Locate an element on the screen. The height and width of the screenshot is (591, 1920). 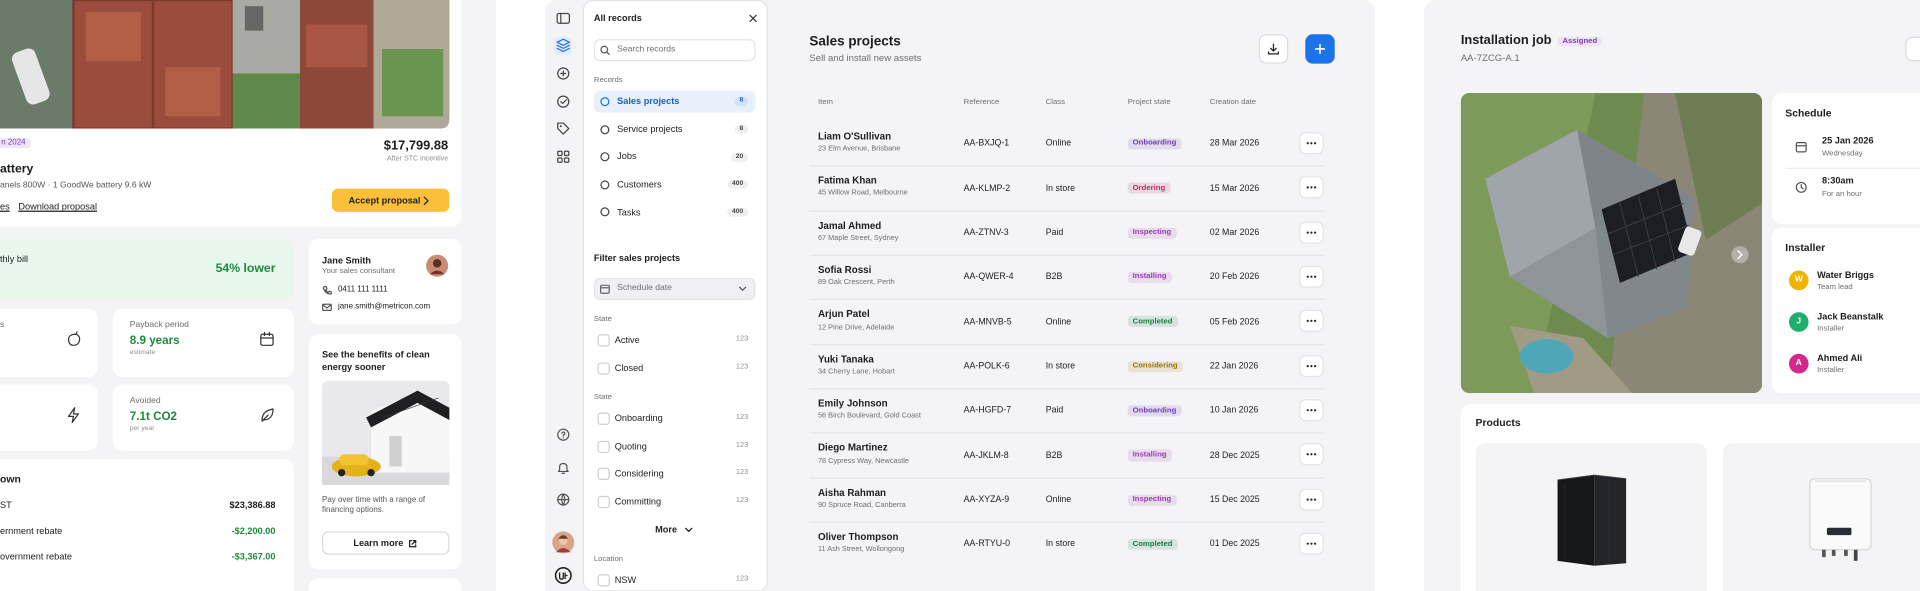
breakdown-value: -$2,200.00 is located at coordinates (253, 531).